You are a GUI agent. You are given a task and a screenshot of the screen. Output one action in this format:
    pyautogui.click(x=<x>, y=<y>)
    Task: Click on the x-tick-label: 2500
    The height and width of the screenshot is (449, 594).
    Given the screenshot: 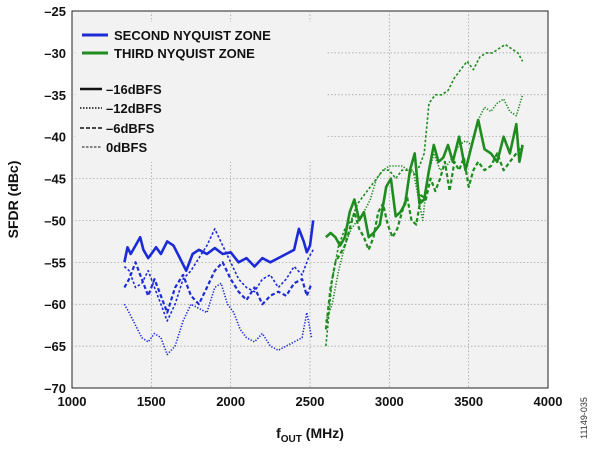 What is the action you would take?
    pyautogui.click(x=310, y=401)
    